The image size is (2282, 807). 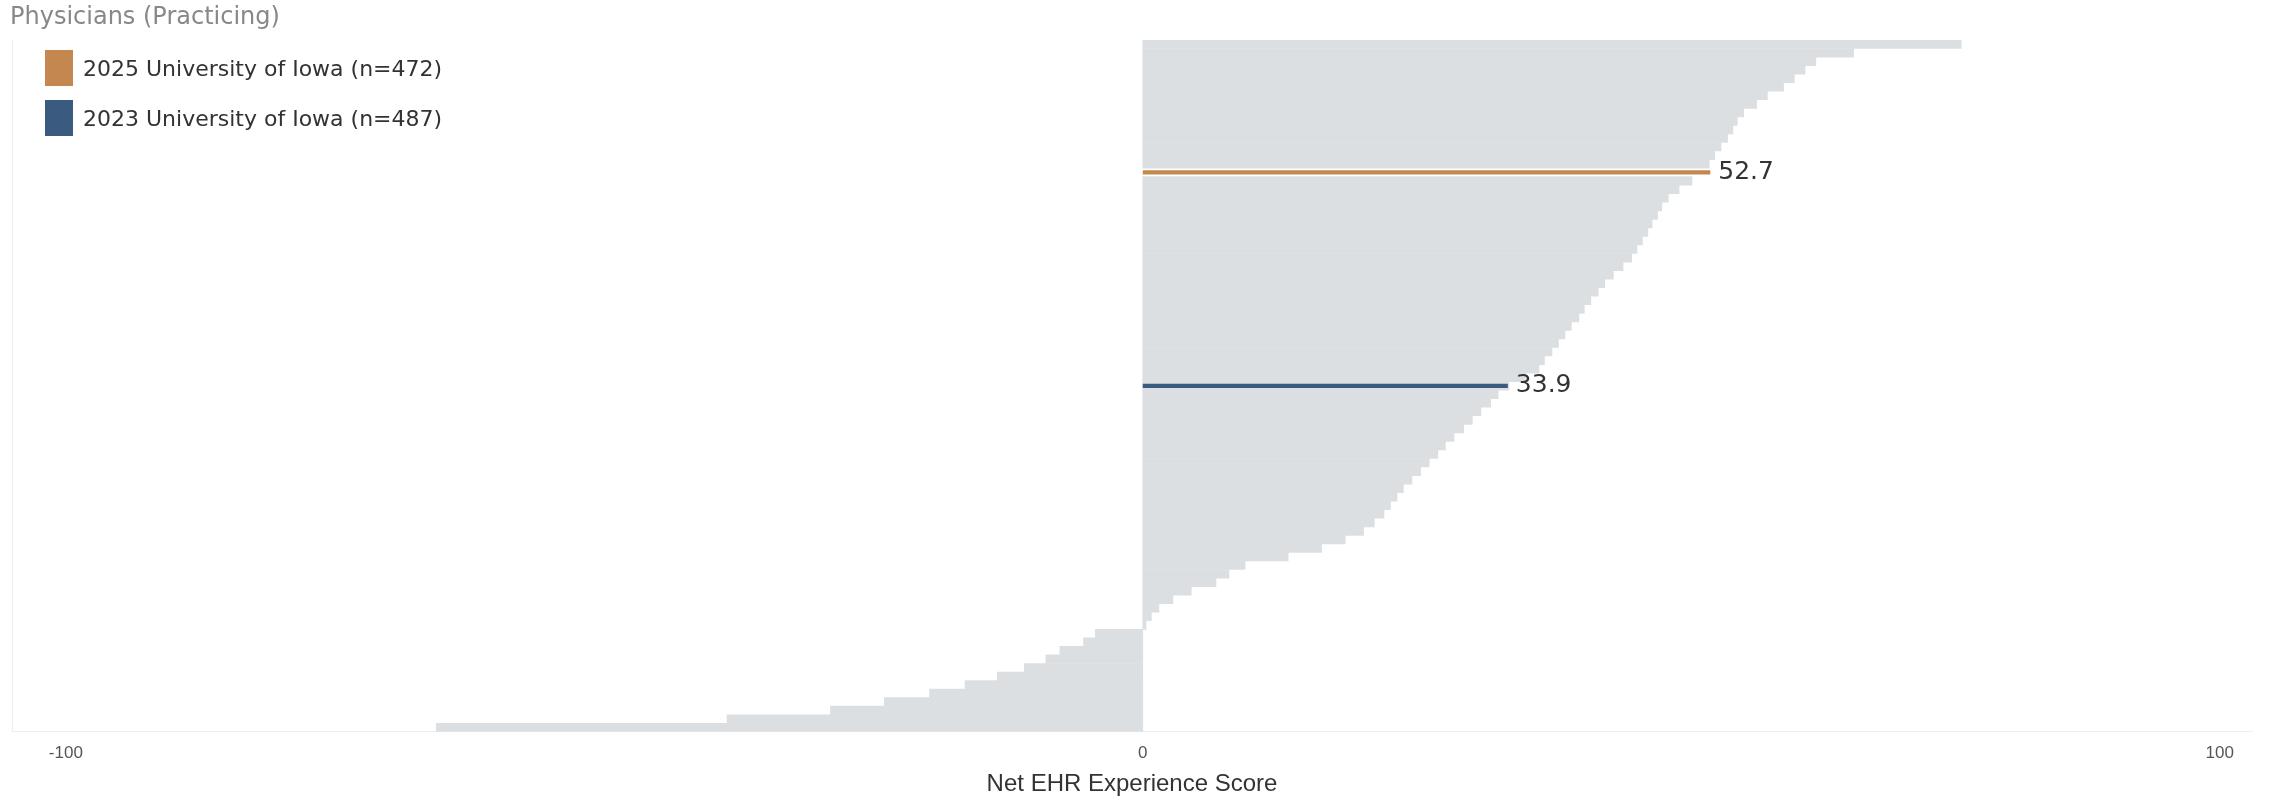 I want to click on x-tick-label: -100, so click(x=65, y=752).